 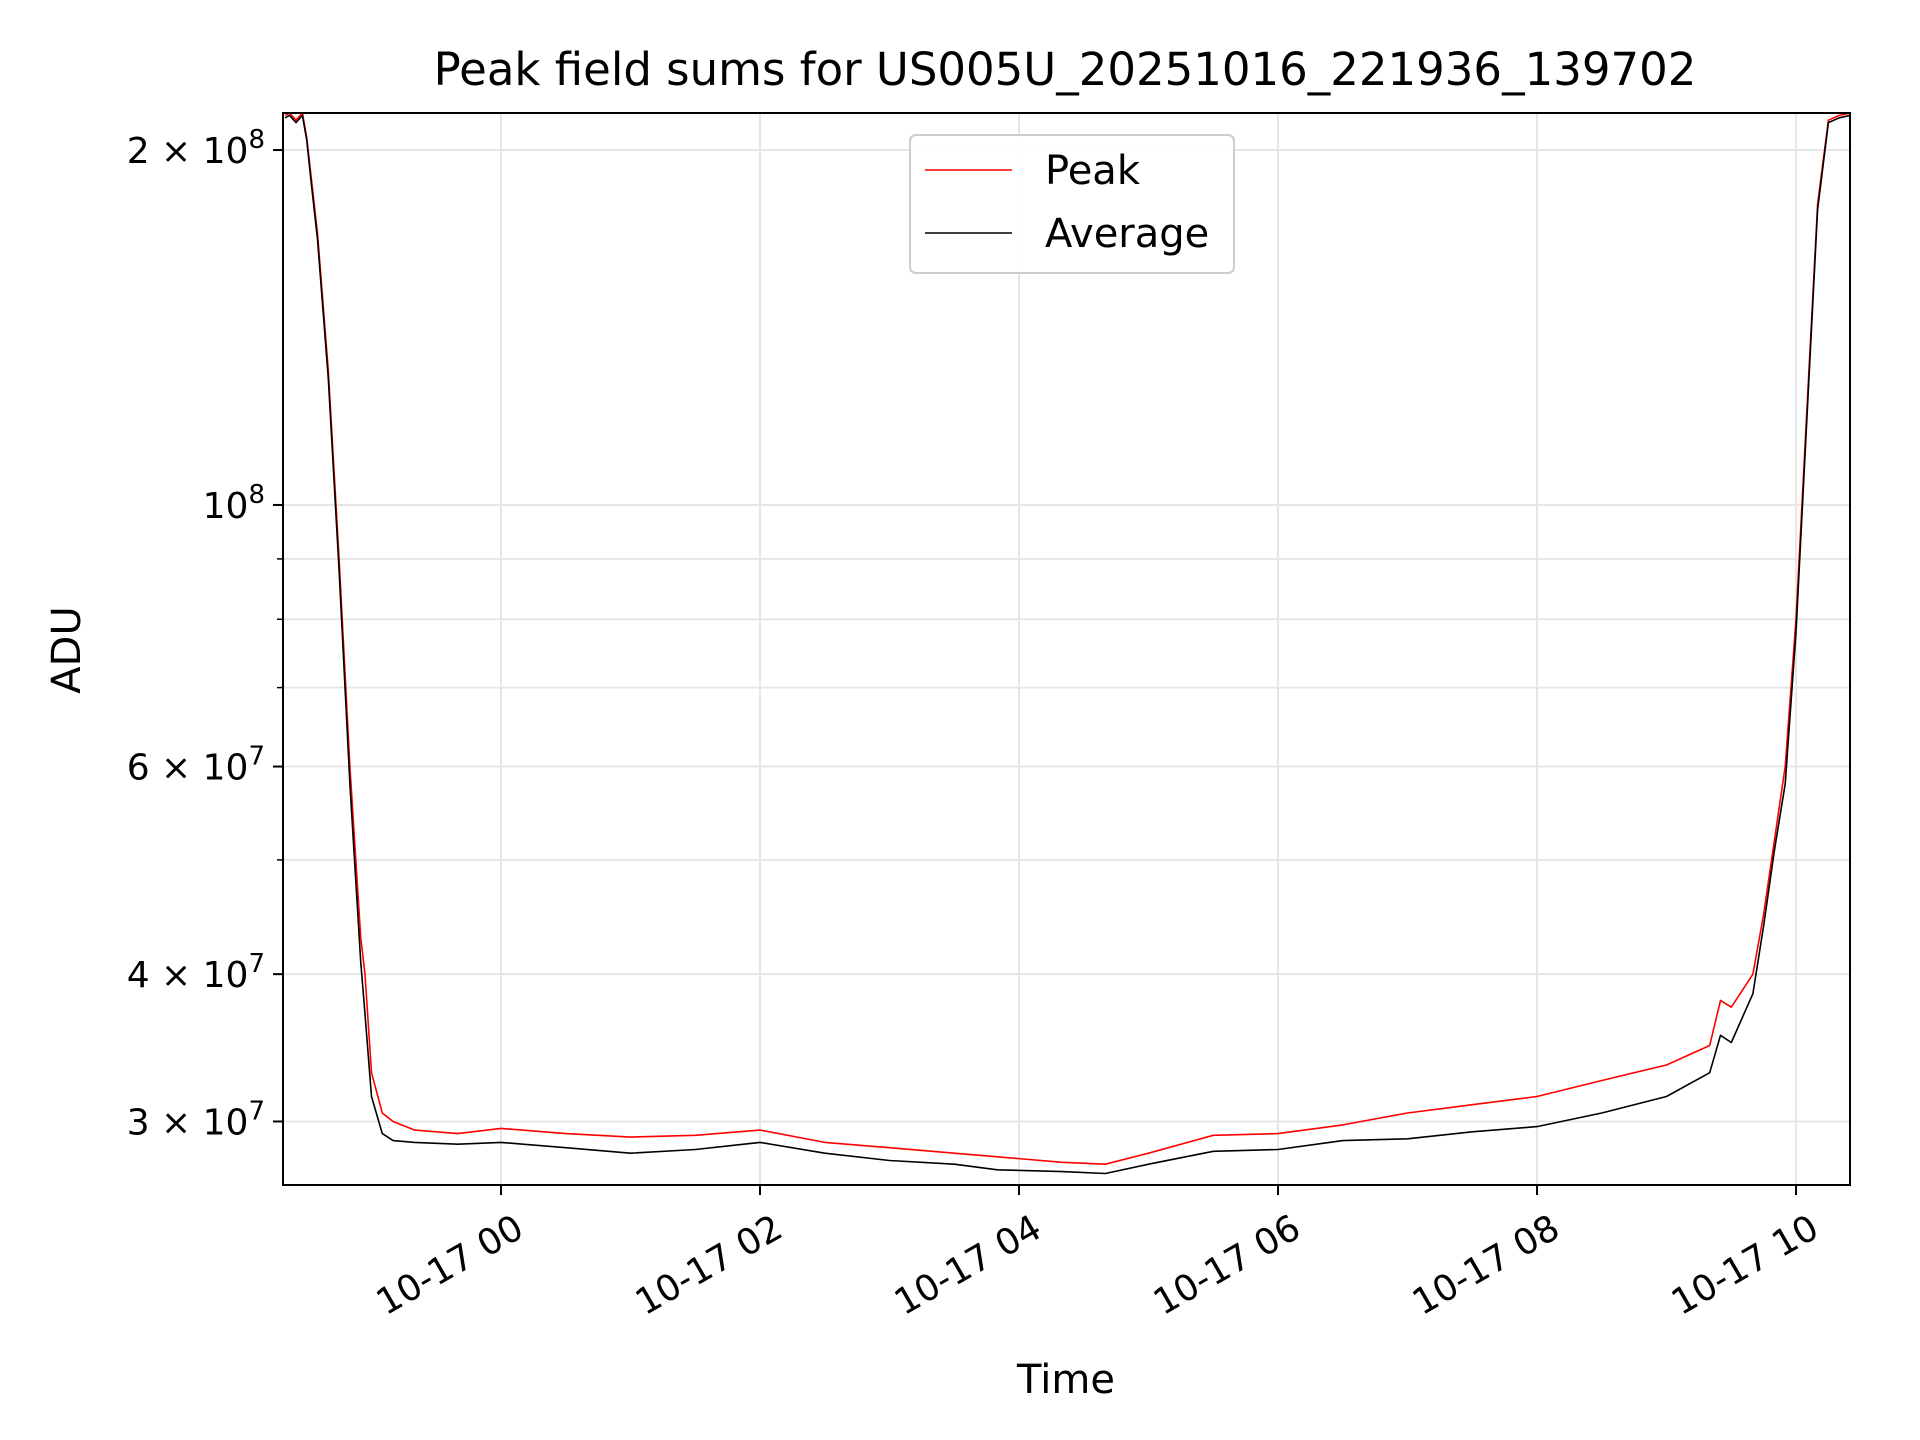 What do you see at coordinates (196, 1119) in the screenshot?
I see `y-tick-label: 3 × 107` at bounding box center [196, 1119].